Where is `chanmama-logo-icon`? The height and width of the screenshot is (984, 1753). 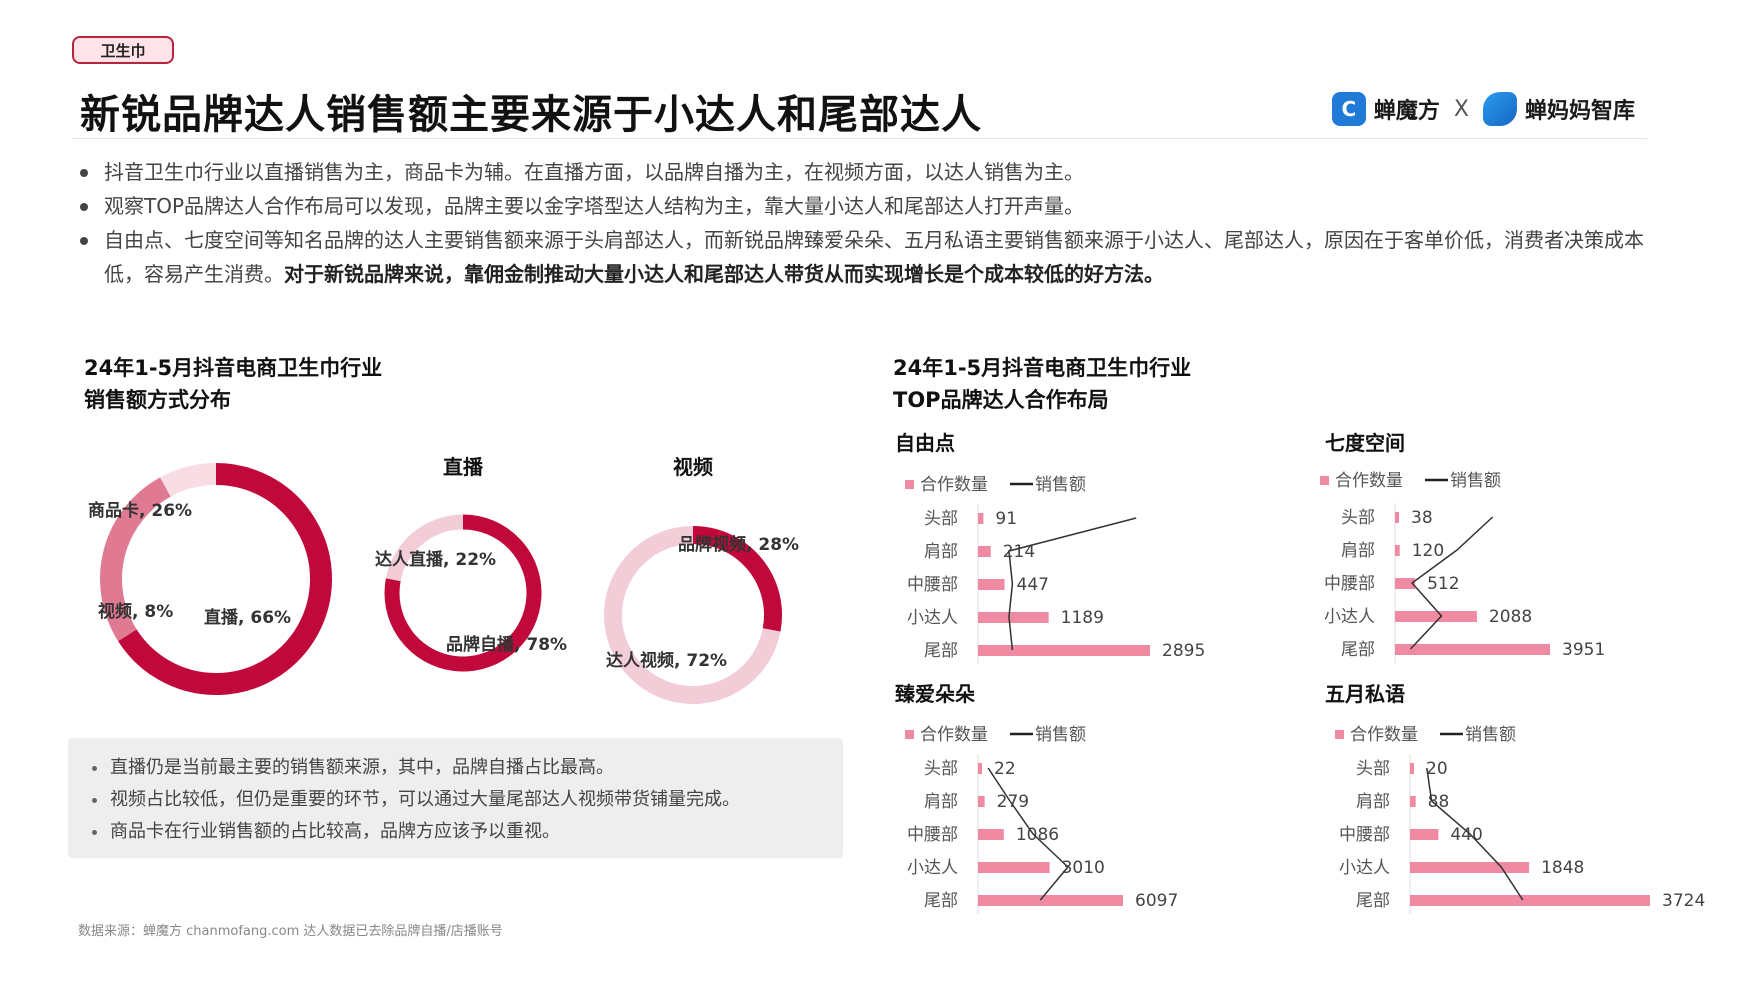 chanmama-logo-icon is located at coordinates (1499, 109).